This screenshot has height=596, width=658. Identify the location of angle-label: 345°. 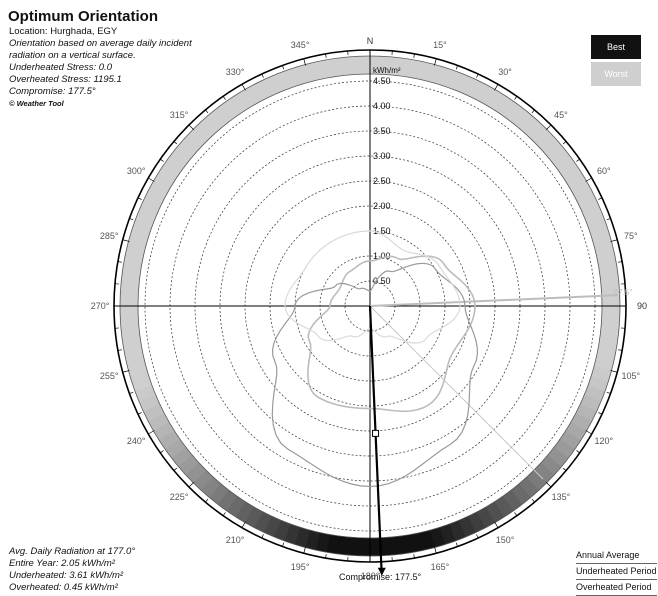
(300, 45).